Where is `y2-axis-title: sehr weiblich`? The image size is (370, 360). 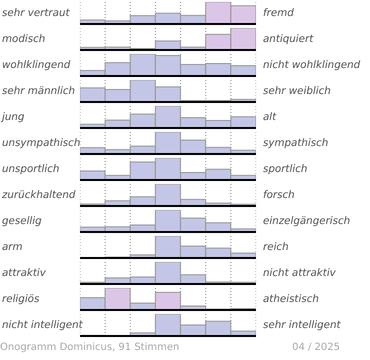 y2-axis-title: sehr weiblich is located at coordinates (297, 91).